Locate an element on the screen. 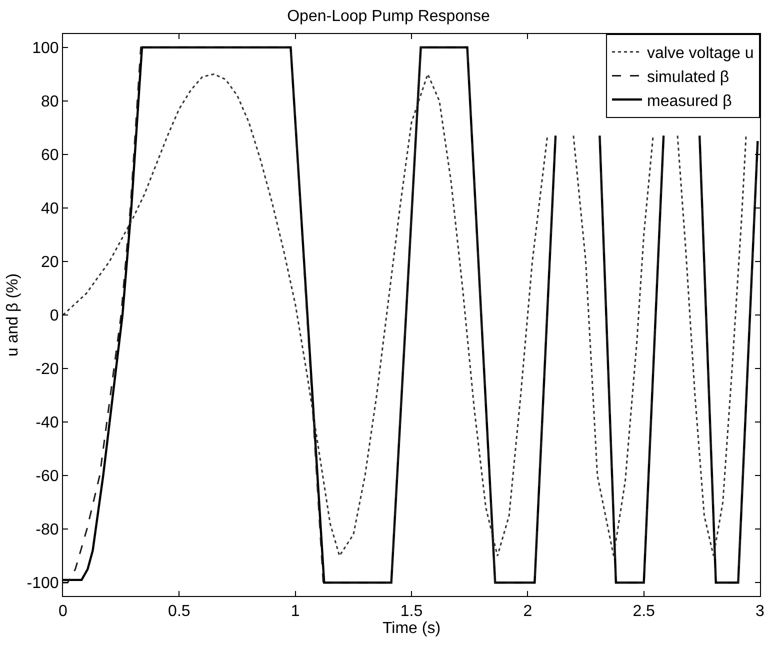 This screenshot has width=777, height=646. y-tick-label: -40 is located at coordinates (47, 423).